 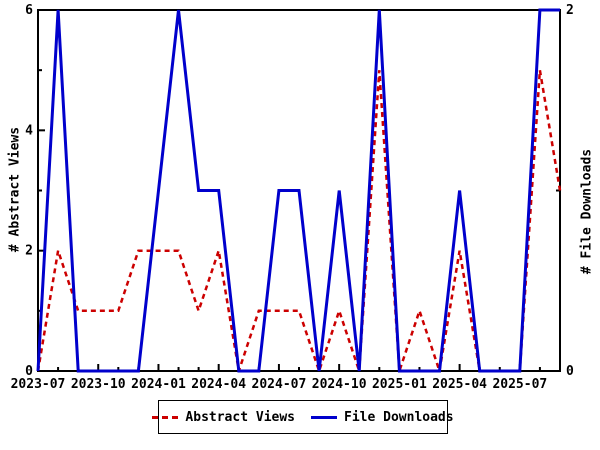 I want to click on x-tick-label: 2025-04, so click(x=459, y=384).